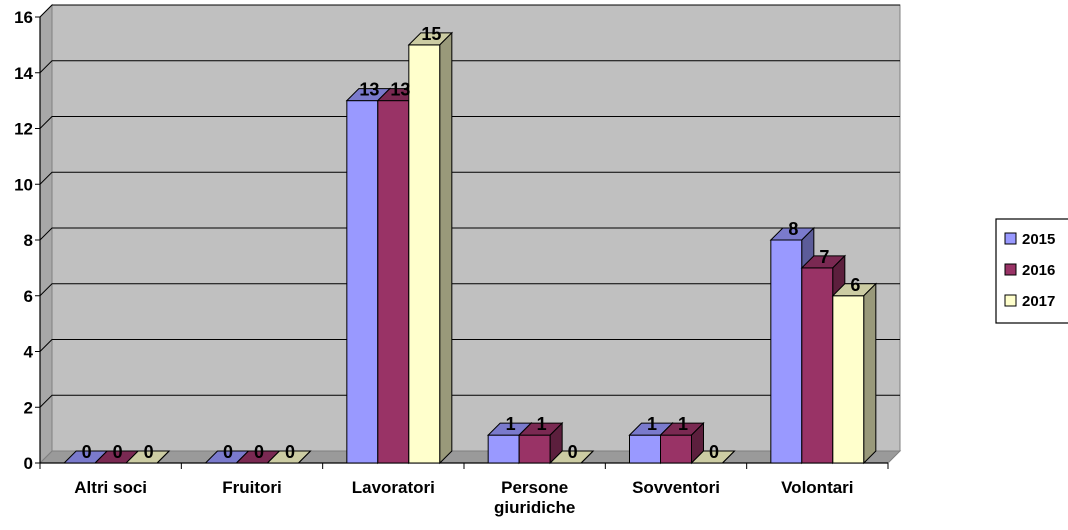  I want to click on x-category-label: Persone giuridiche, so click(534, 497).